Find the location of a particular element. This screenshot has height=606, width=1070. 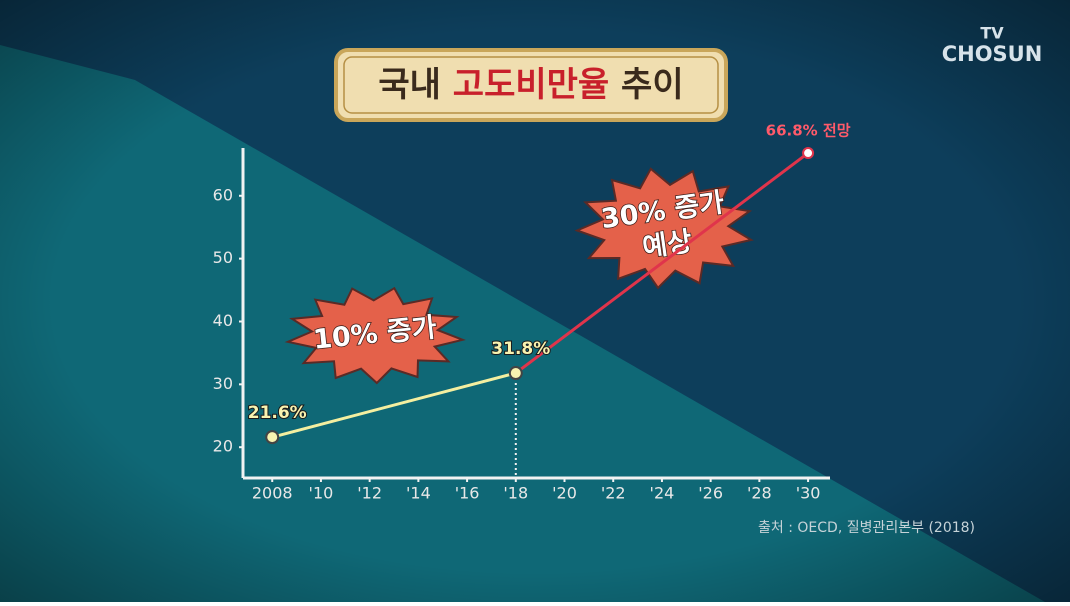

logo-top: TV is located at coordinates (992, 33).